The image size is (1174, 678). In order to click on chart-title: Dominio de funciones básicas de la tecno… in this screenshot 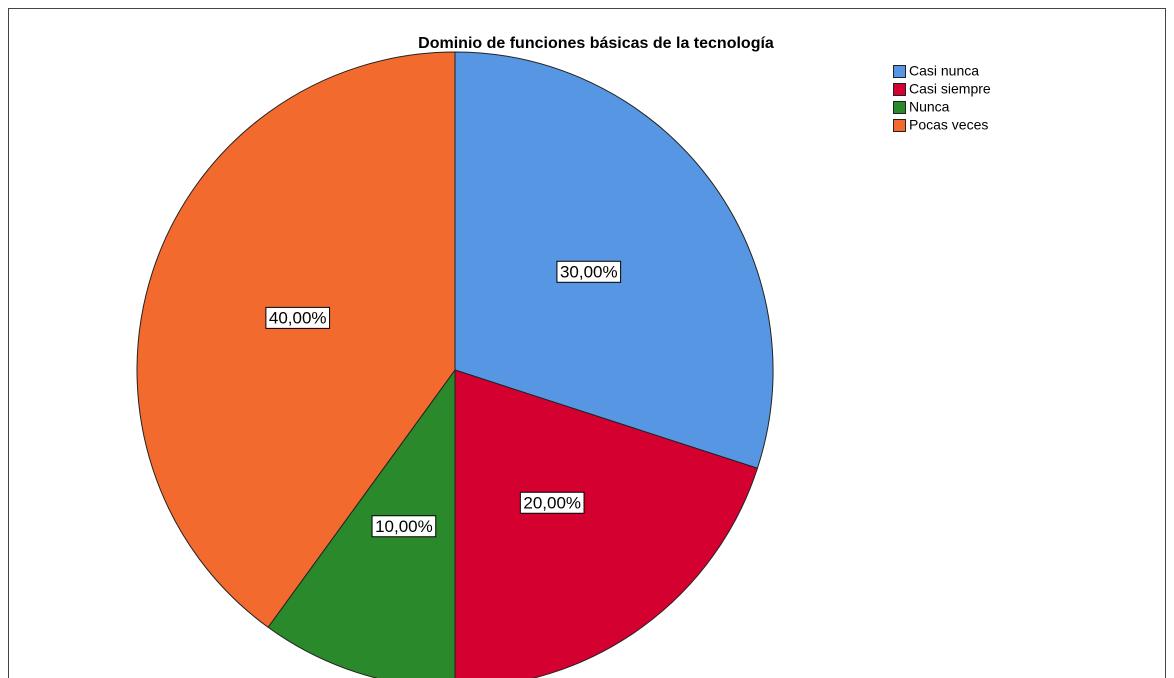, I will do `click(596, 43)`.